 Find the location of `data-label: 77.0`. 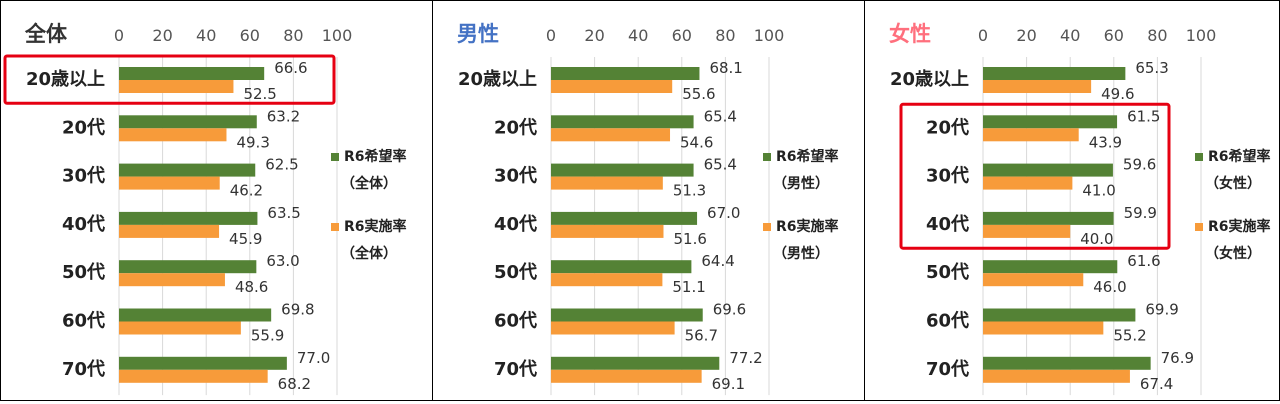

data-label: 77.0 is located at coordinates (313, 358).